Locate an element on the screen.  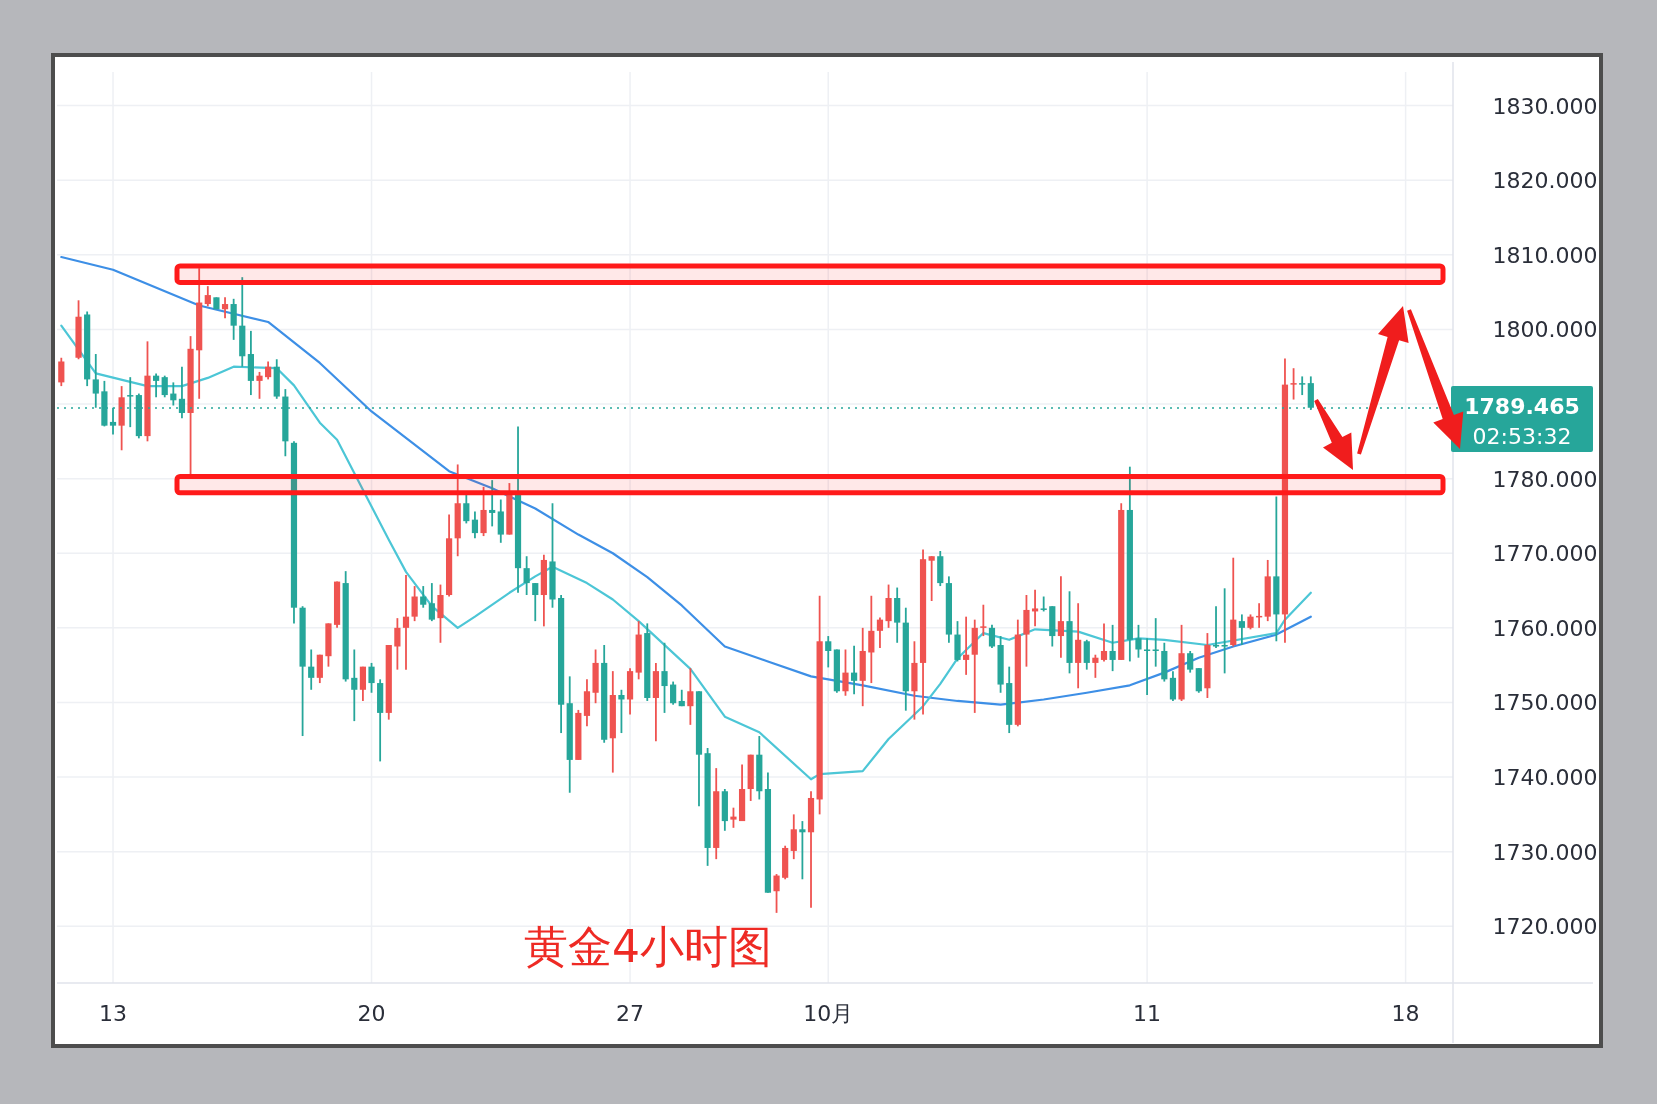
x-tick-label: 20 is located at coordinates (371, 1013).